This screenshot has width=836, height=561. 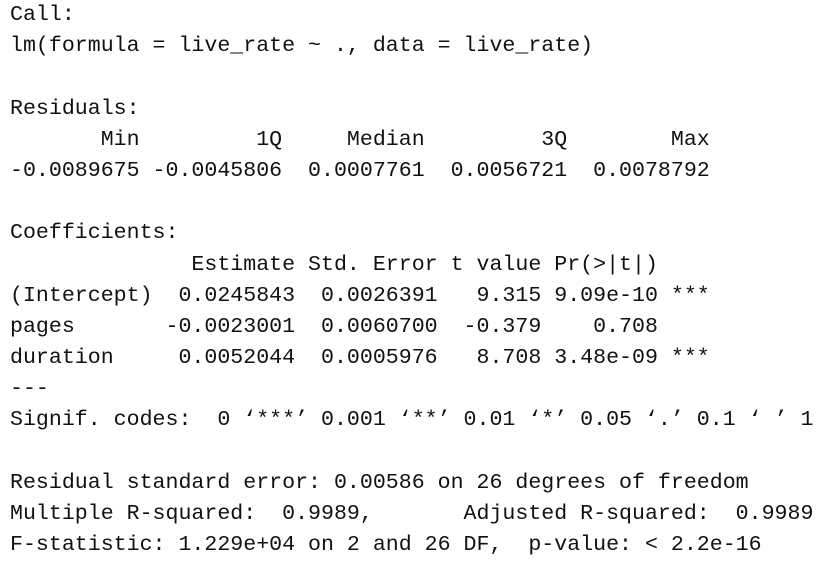 What do you see at coordinates (334, 264) in the screenshot?
I see `text-line: Estimate Std. Error t value Pr(>|t|)` at bounding box center [334, 264].